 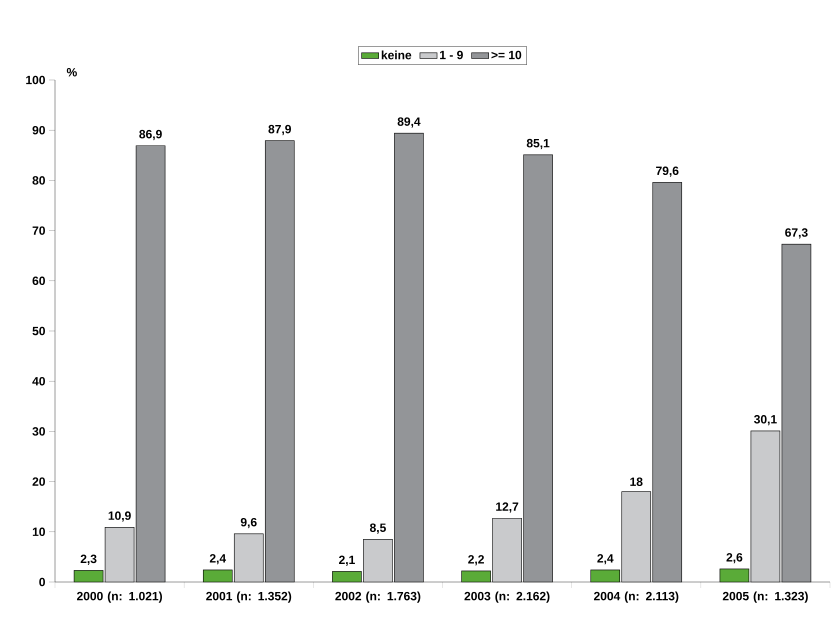 I want to click on data-label: 79,6, so click(x=667, y=171).